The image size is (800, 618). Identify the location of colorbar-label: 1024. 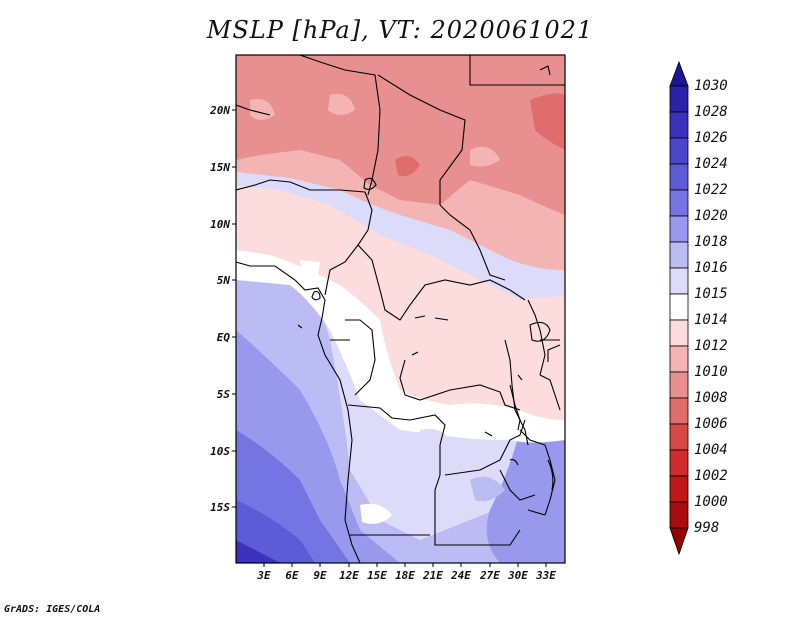
(711, 164).